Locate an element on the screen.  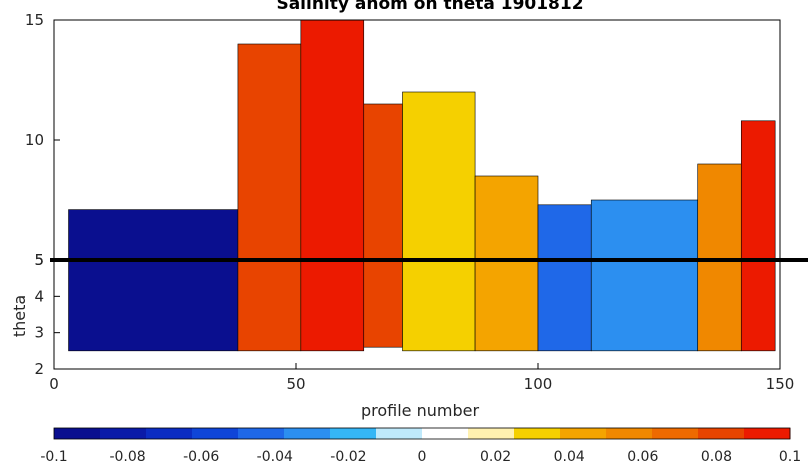
x-tick-labels: 0 50 100 150 is located at coordinates (421, 378).